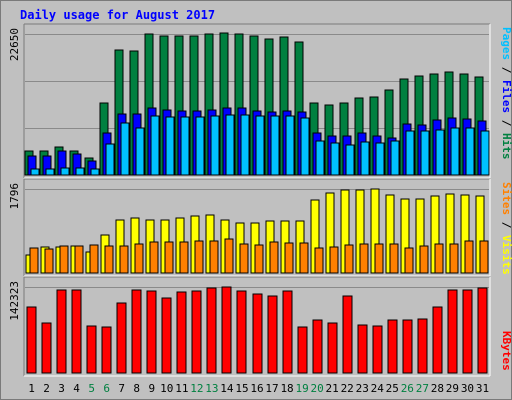 This screenshot has height=400, width=512. I want to click on x-tick-label-day-25: 25, so click(392, 388).